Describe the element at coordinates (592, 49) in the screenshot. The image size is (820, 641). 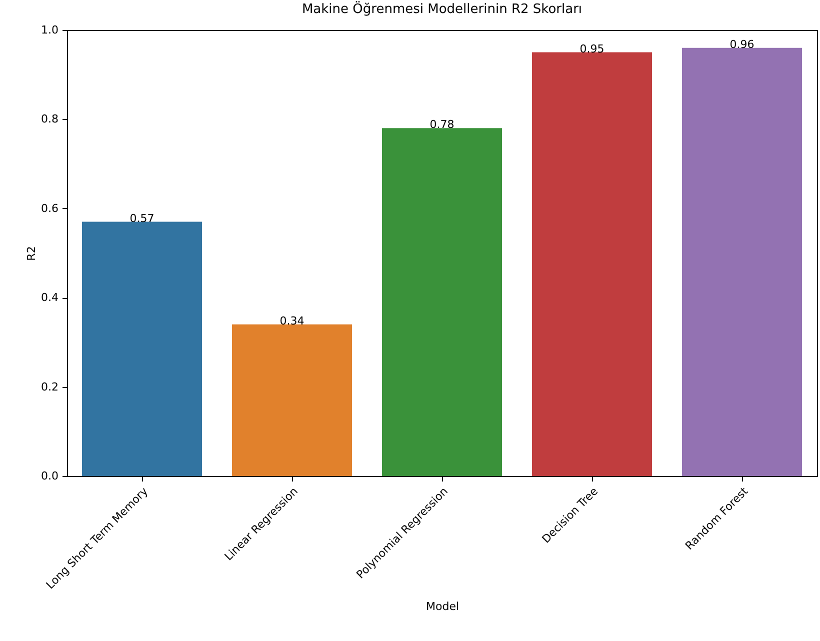
I see `data-label: 0.95` at that location.